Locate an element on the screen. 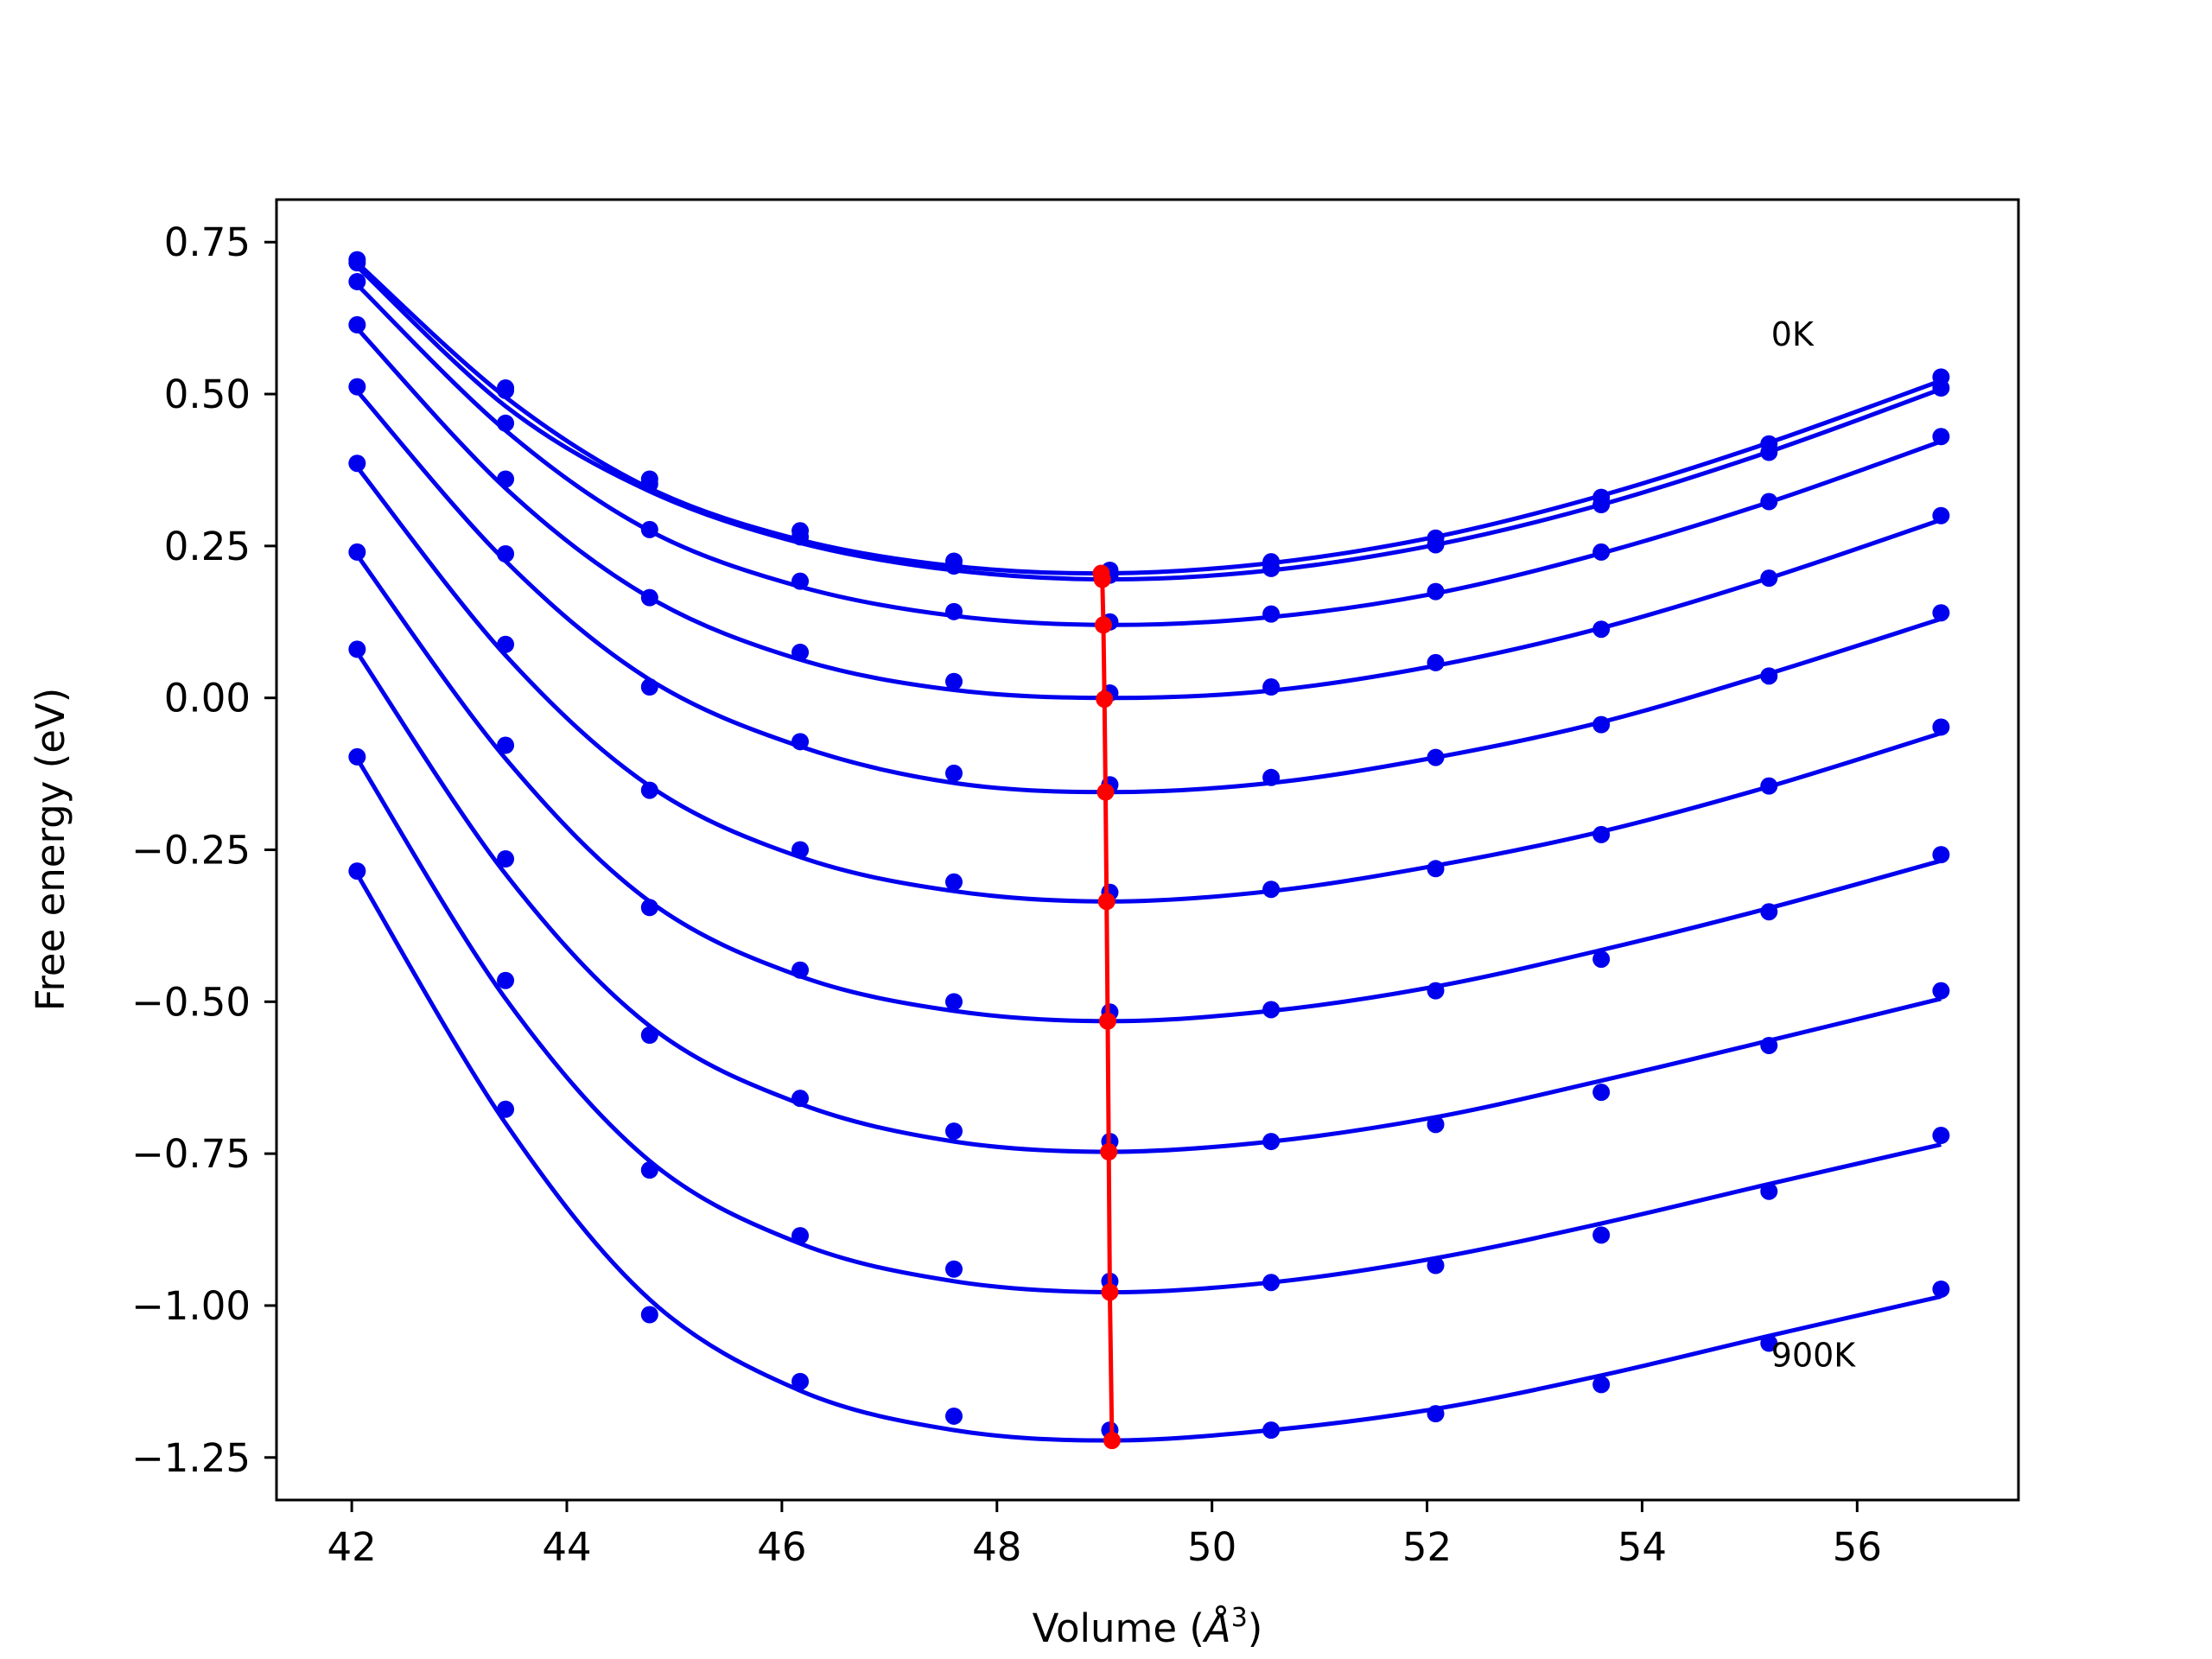 This screenshot has height=1659, width=2212. x-tick-label: 56 is located at coordinates (1857, 1547).